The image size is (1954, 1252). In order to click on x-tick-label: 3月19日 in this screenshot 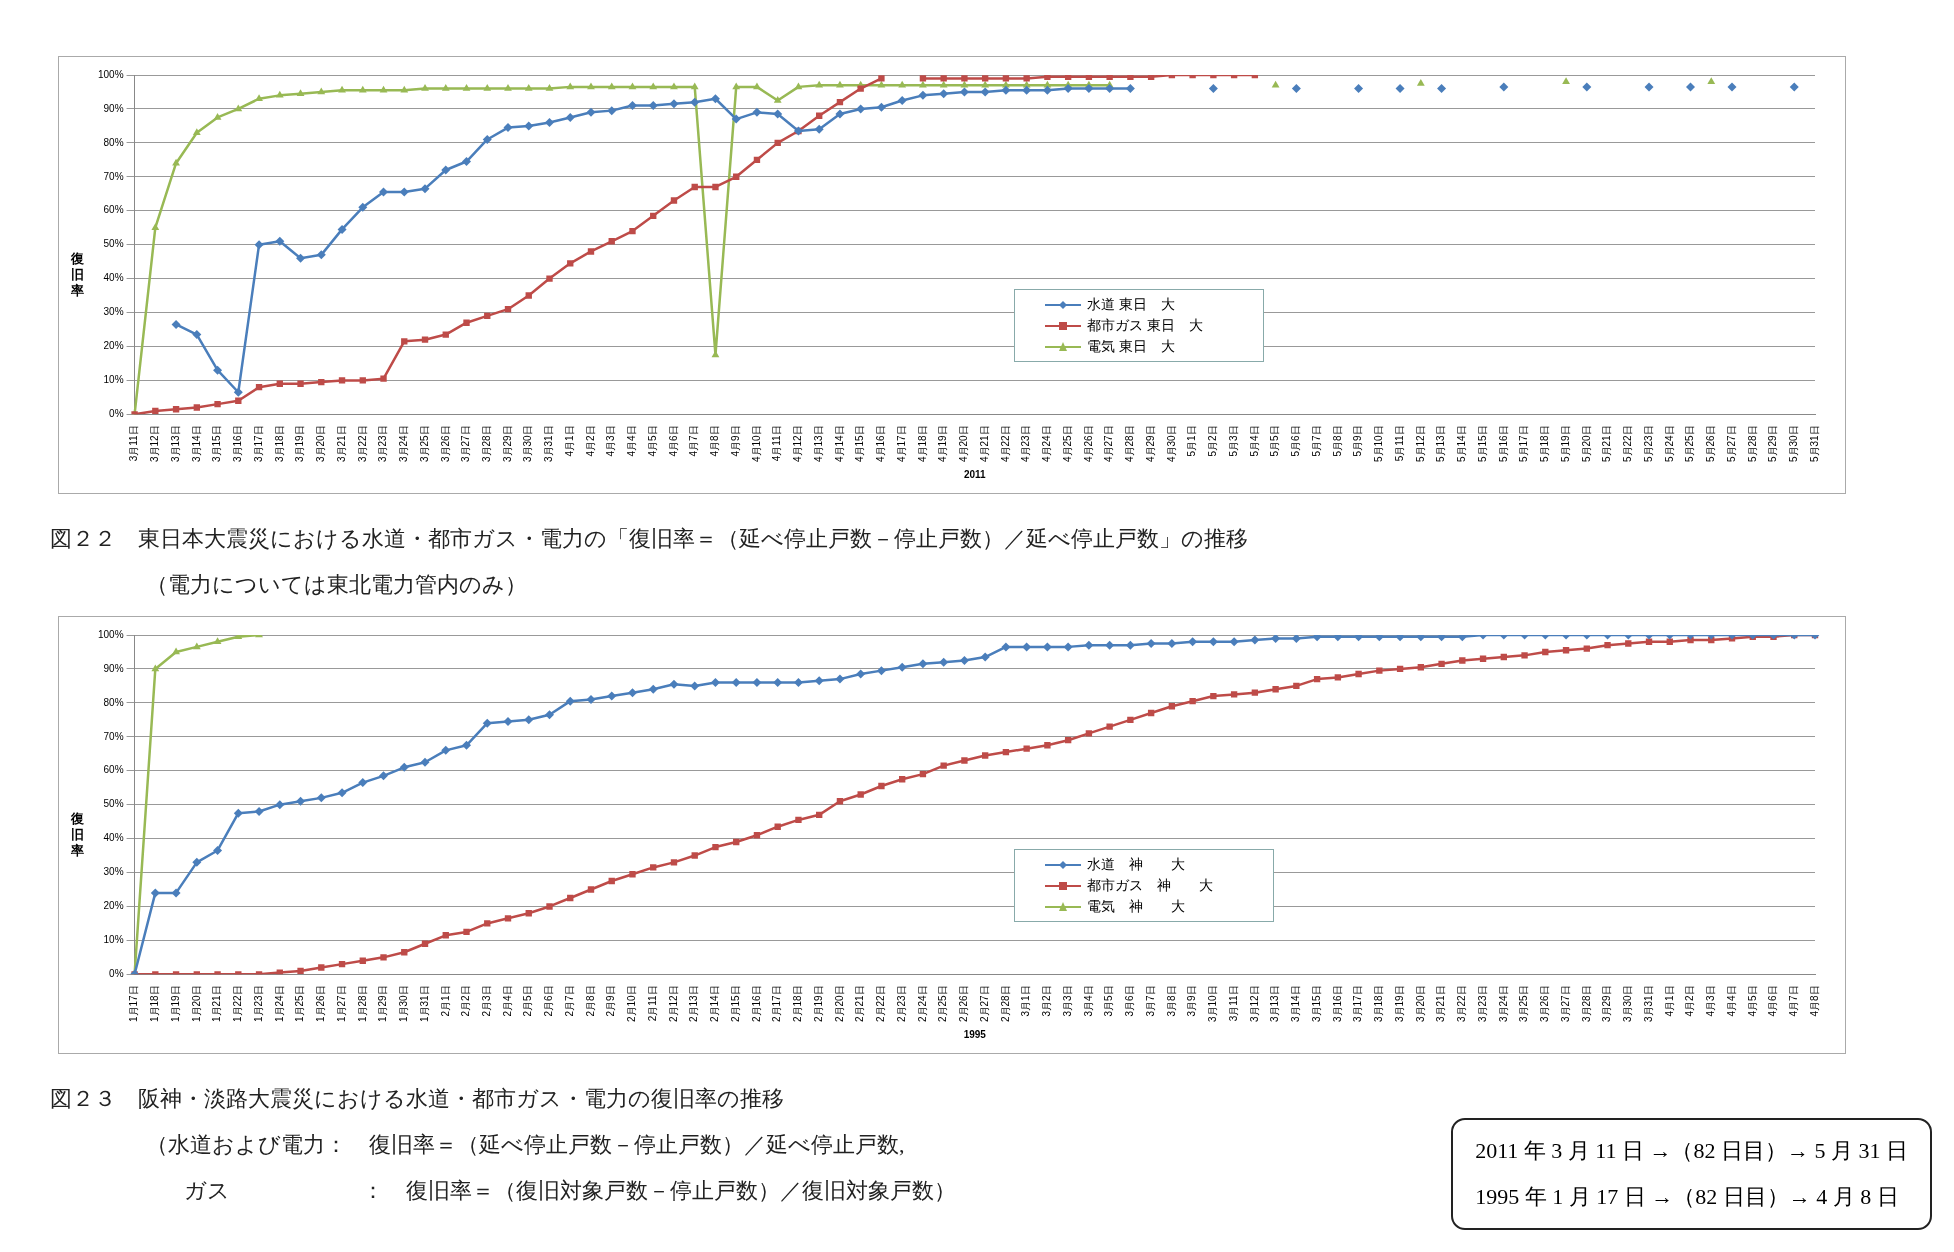, I will do `click(300, 443)`.